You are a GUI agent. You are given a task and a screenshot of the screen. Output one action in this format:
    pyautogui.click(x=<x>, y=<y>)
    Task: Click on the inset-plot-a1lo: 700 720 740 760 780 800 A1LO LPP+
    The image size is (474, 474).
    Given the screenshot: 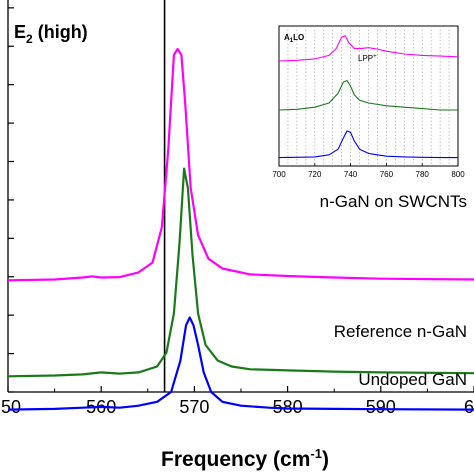 What is the action you would take?
    pyautogui.click(x=368, y=102)
    